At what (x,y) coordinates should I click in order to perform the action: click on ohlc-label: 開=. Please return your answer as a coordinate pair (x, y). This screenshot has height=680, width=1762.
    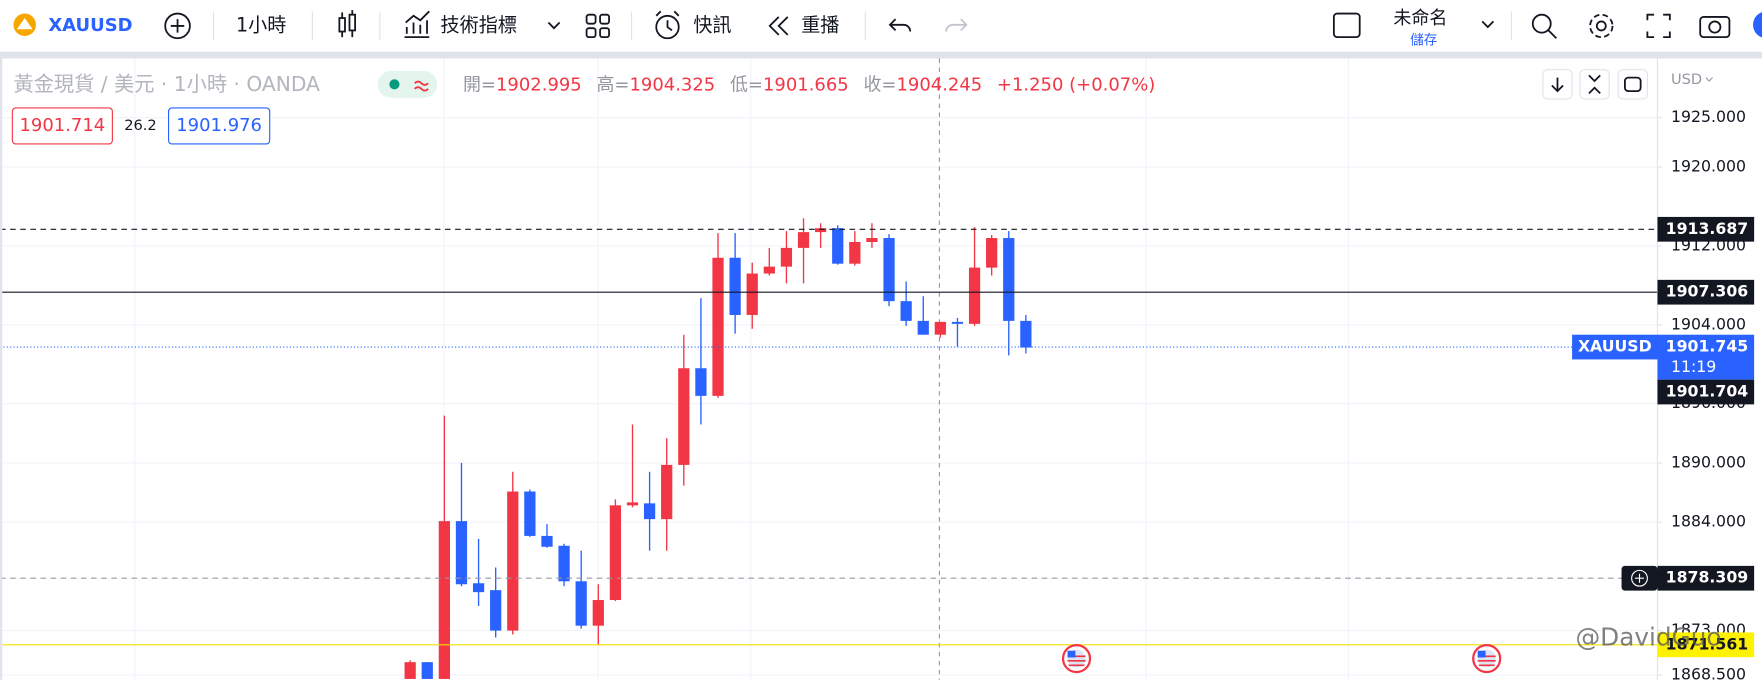
    Looking at the image, I should click on (479, 84).